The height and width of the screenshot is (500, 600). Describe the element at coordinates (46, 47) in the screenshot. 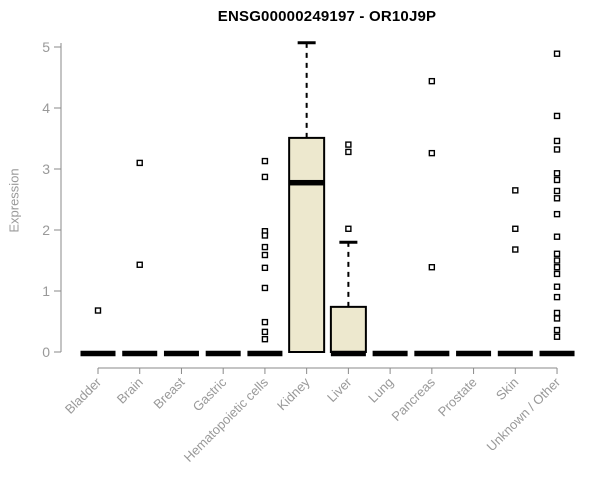

I see `y-tick-label: 5` at that location.